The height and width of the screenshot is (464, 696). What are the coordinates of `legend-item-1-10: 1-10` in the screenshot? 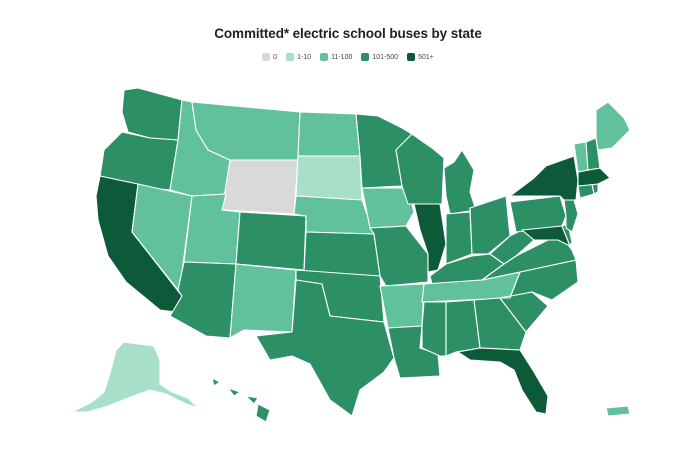 It's located at (298, 57).